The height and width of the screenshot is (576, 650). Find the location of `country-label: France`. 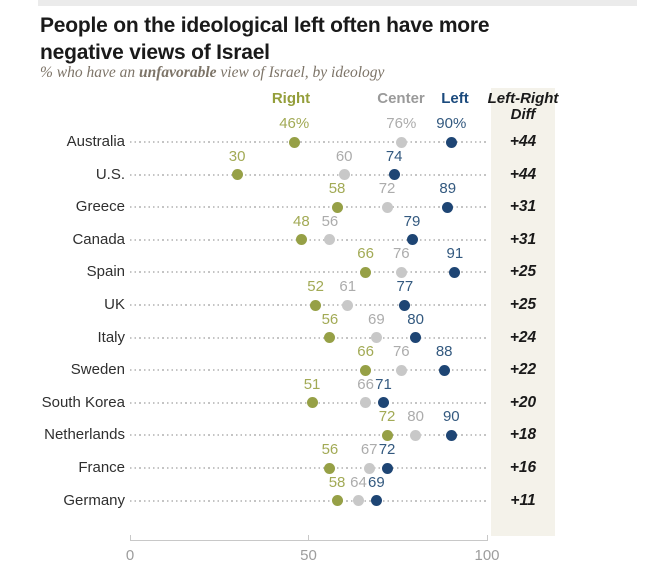

country-label: France is located at coordinates (101, 467).